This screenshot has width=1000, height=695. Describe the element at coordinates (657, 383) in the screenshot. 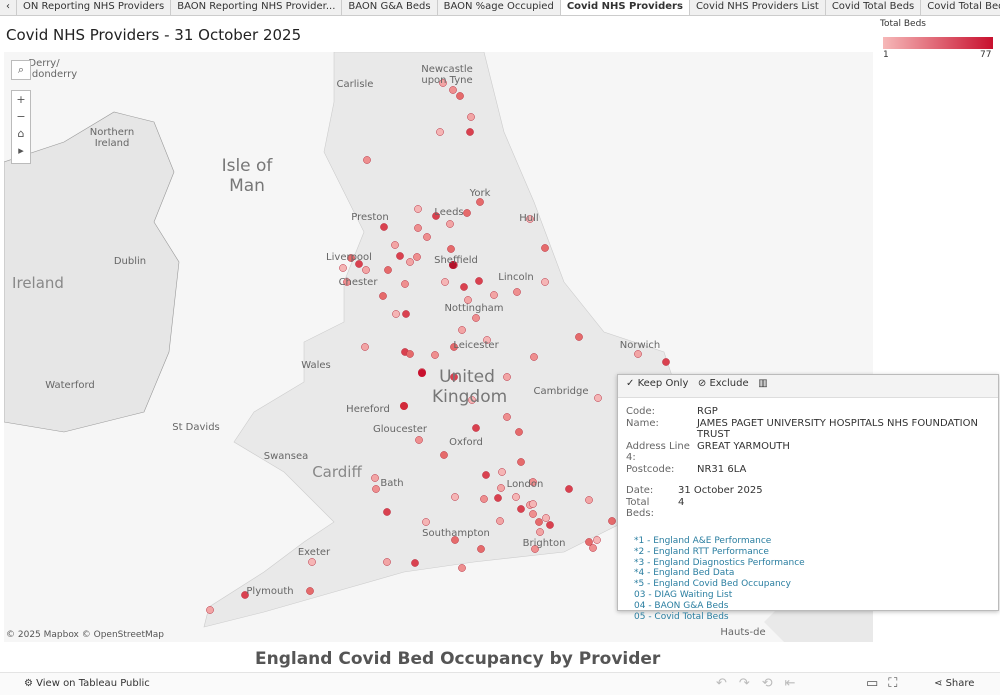

I see `keep-only: ✓ Keep Only` at that location.